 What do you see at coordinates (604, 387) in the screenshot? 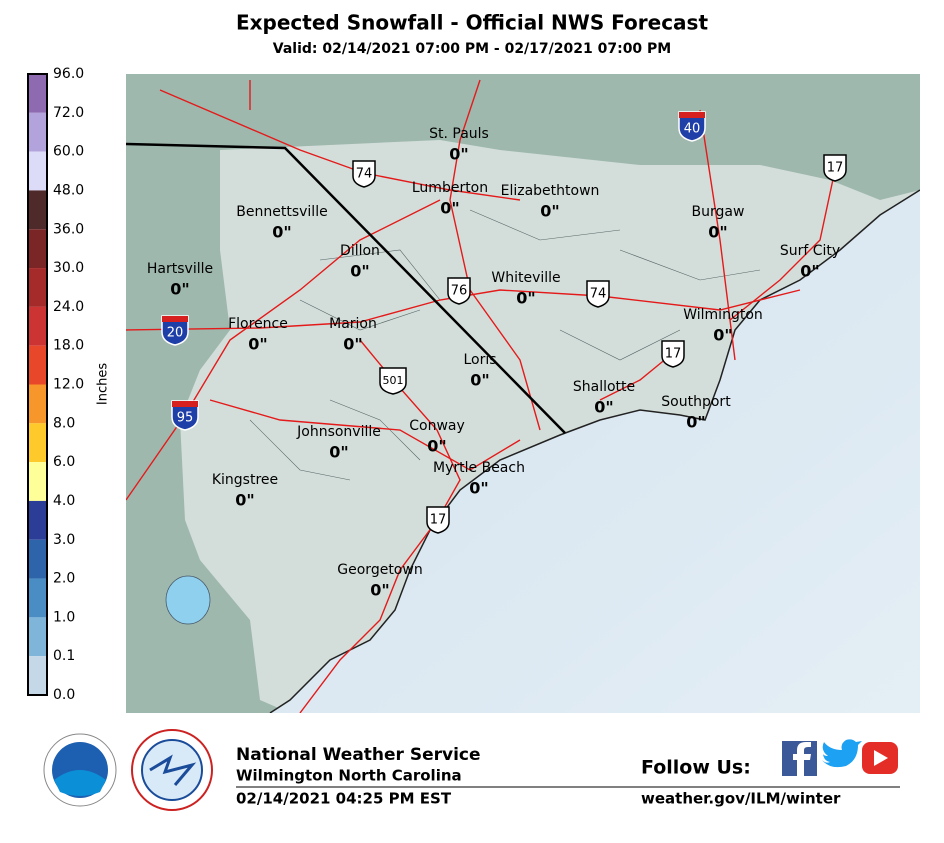
I see `place-name: Shallotte` at bounding box center [604, 387].